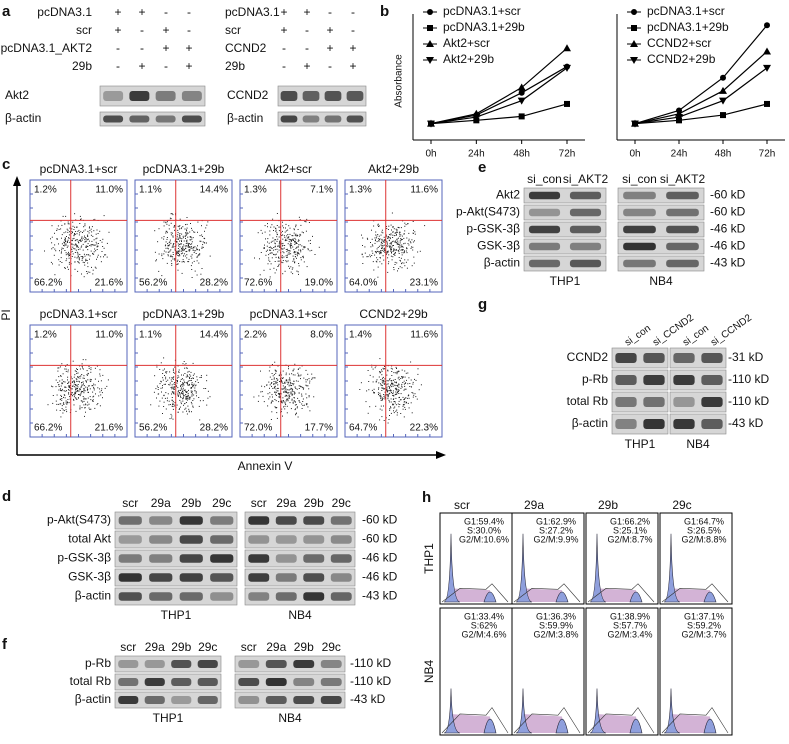 The width and height of the screenshot is (789, 744). Describe the element at coordinates (534, 505) in the screenshot. I see `column-label: 29a` at that location.